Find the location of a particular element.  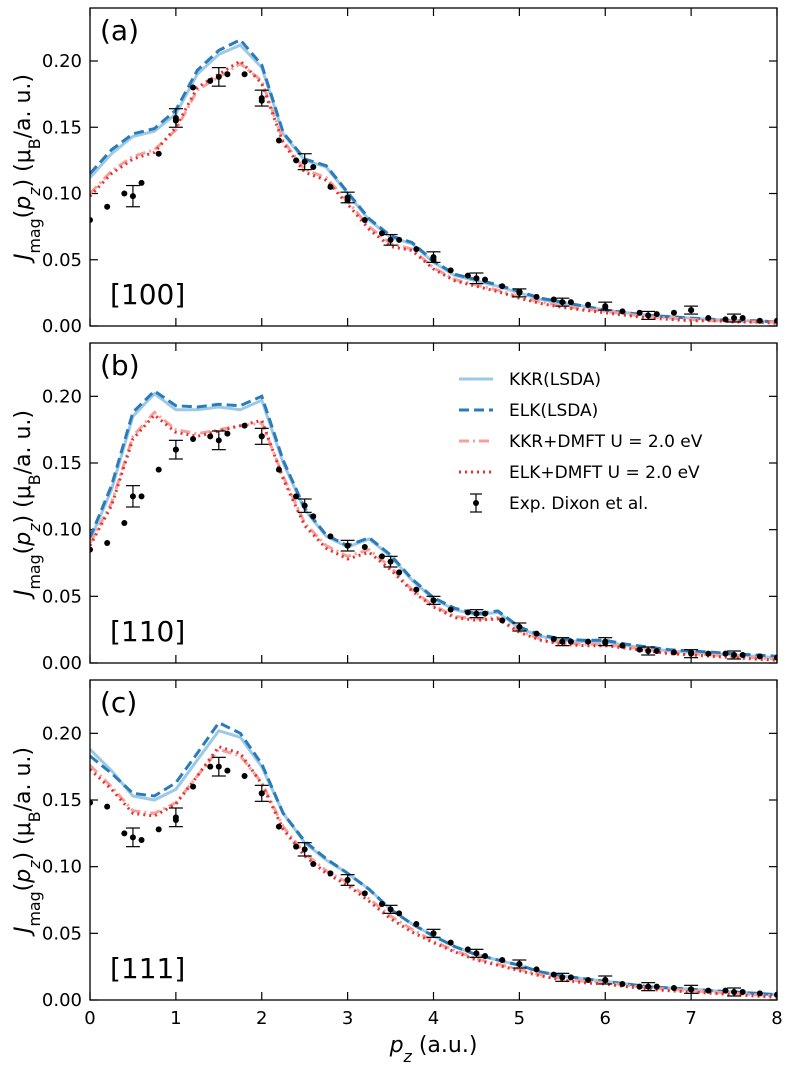

label-part: B is located at coordinates (34, 143).